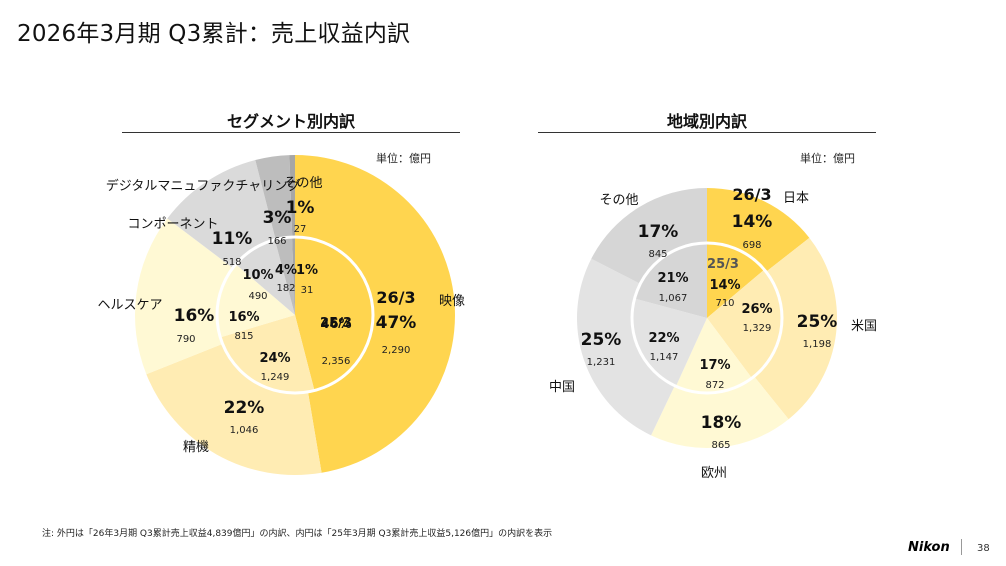 This screenshot has width=1006, height=566. I want to click on inner-percent-label: 14%, so click(724, 285).